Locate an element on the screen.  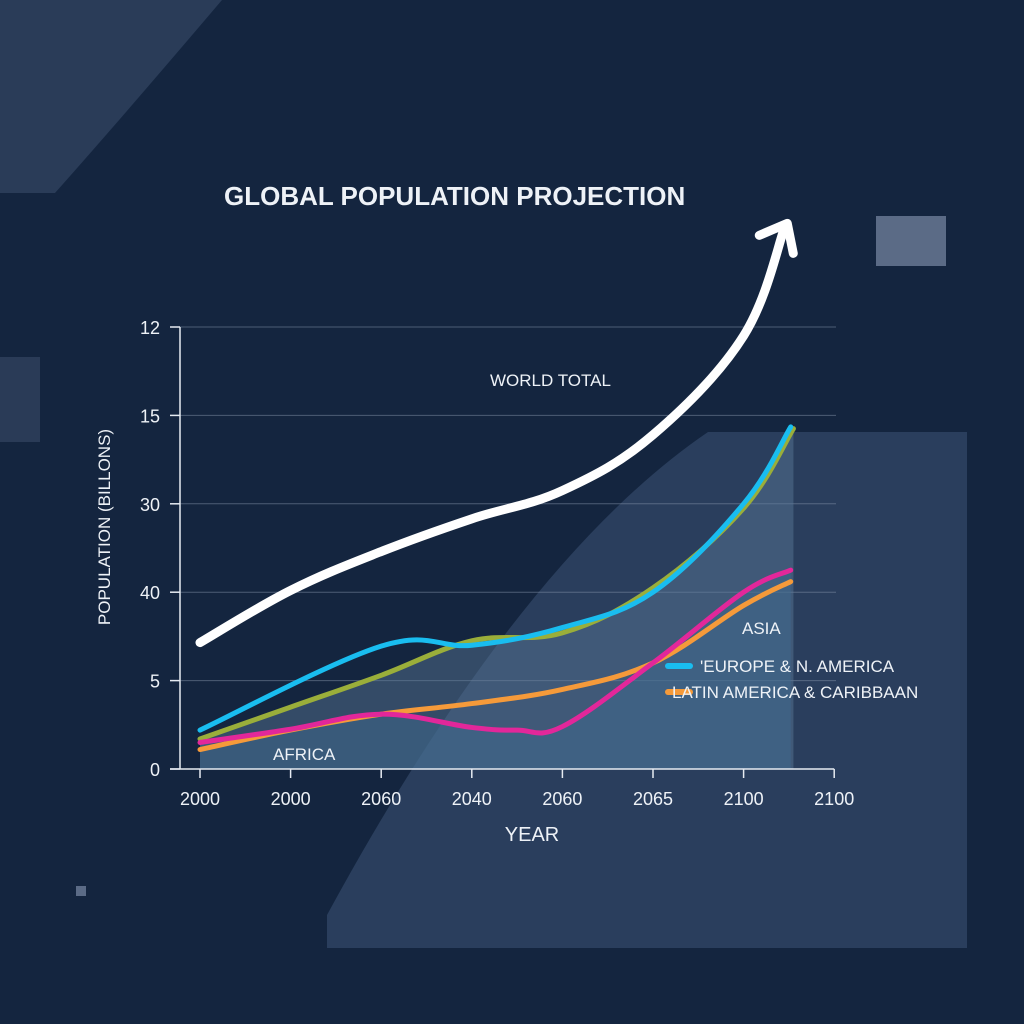
x-axis-label: YEAR is located at coordinates (532, 835).